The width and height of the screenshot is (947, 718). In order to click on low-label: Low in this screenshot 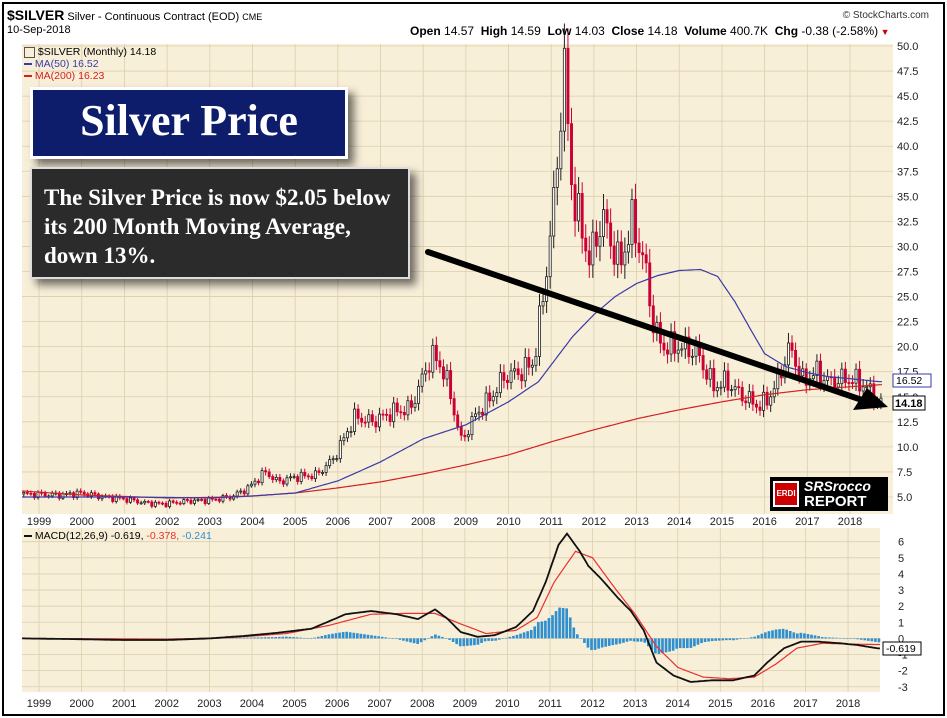, I will do `click(559, 31)`.